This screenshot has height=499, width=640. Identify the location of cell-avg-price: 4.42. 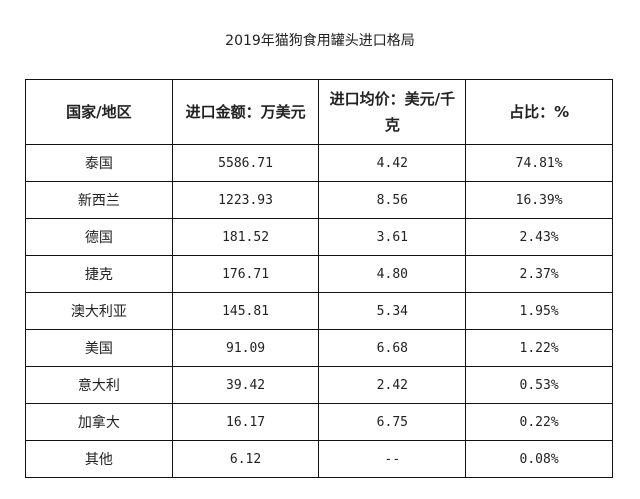
(392, 163).